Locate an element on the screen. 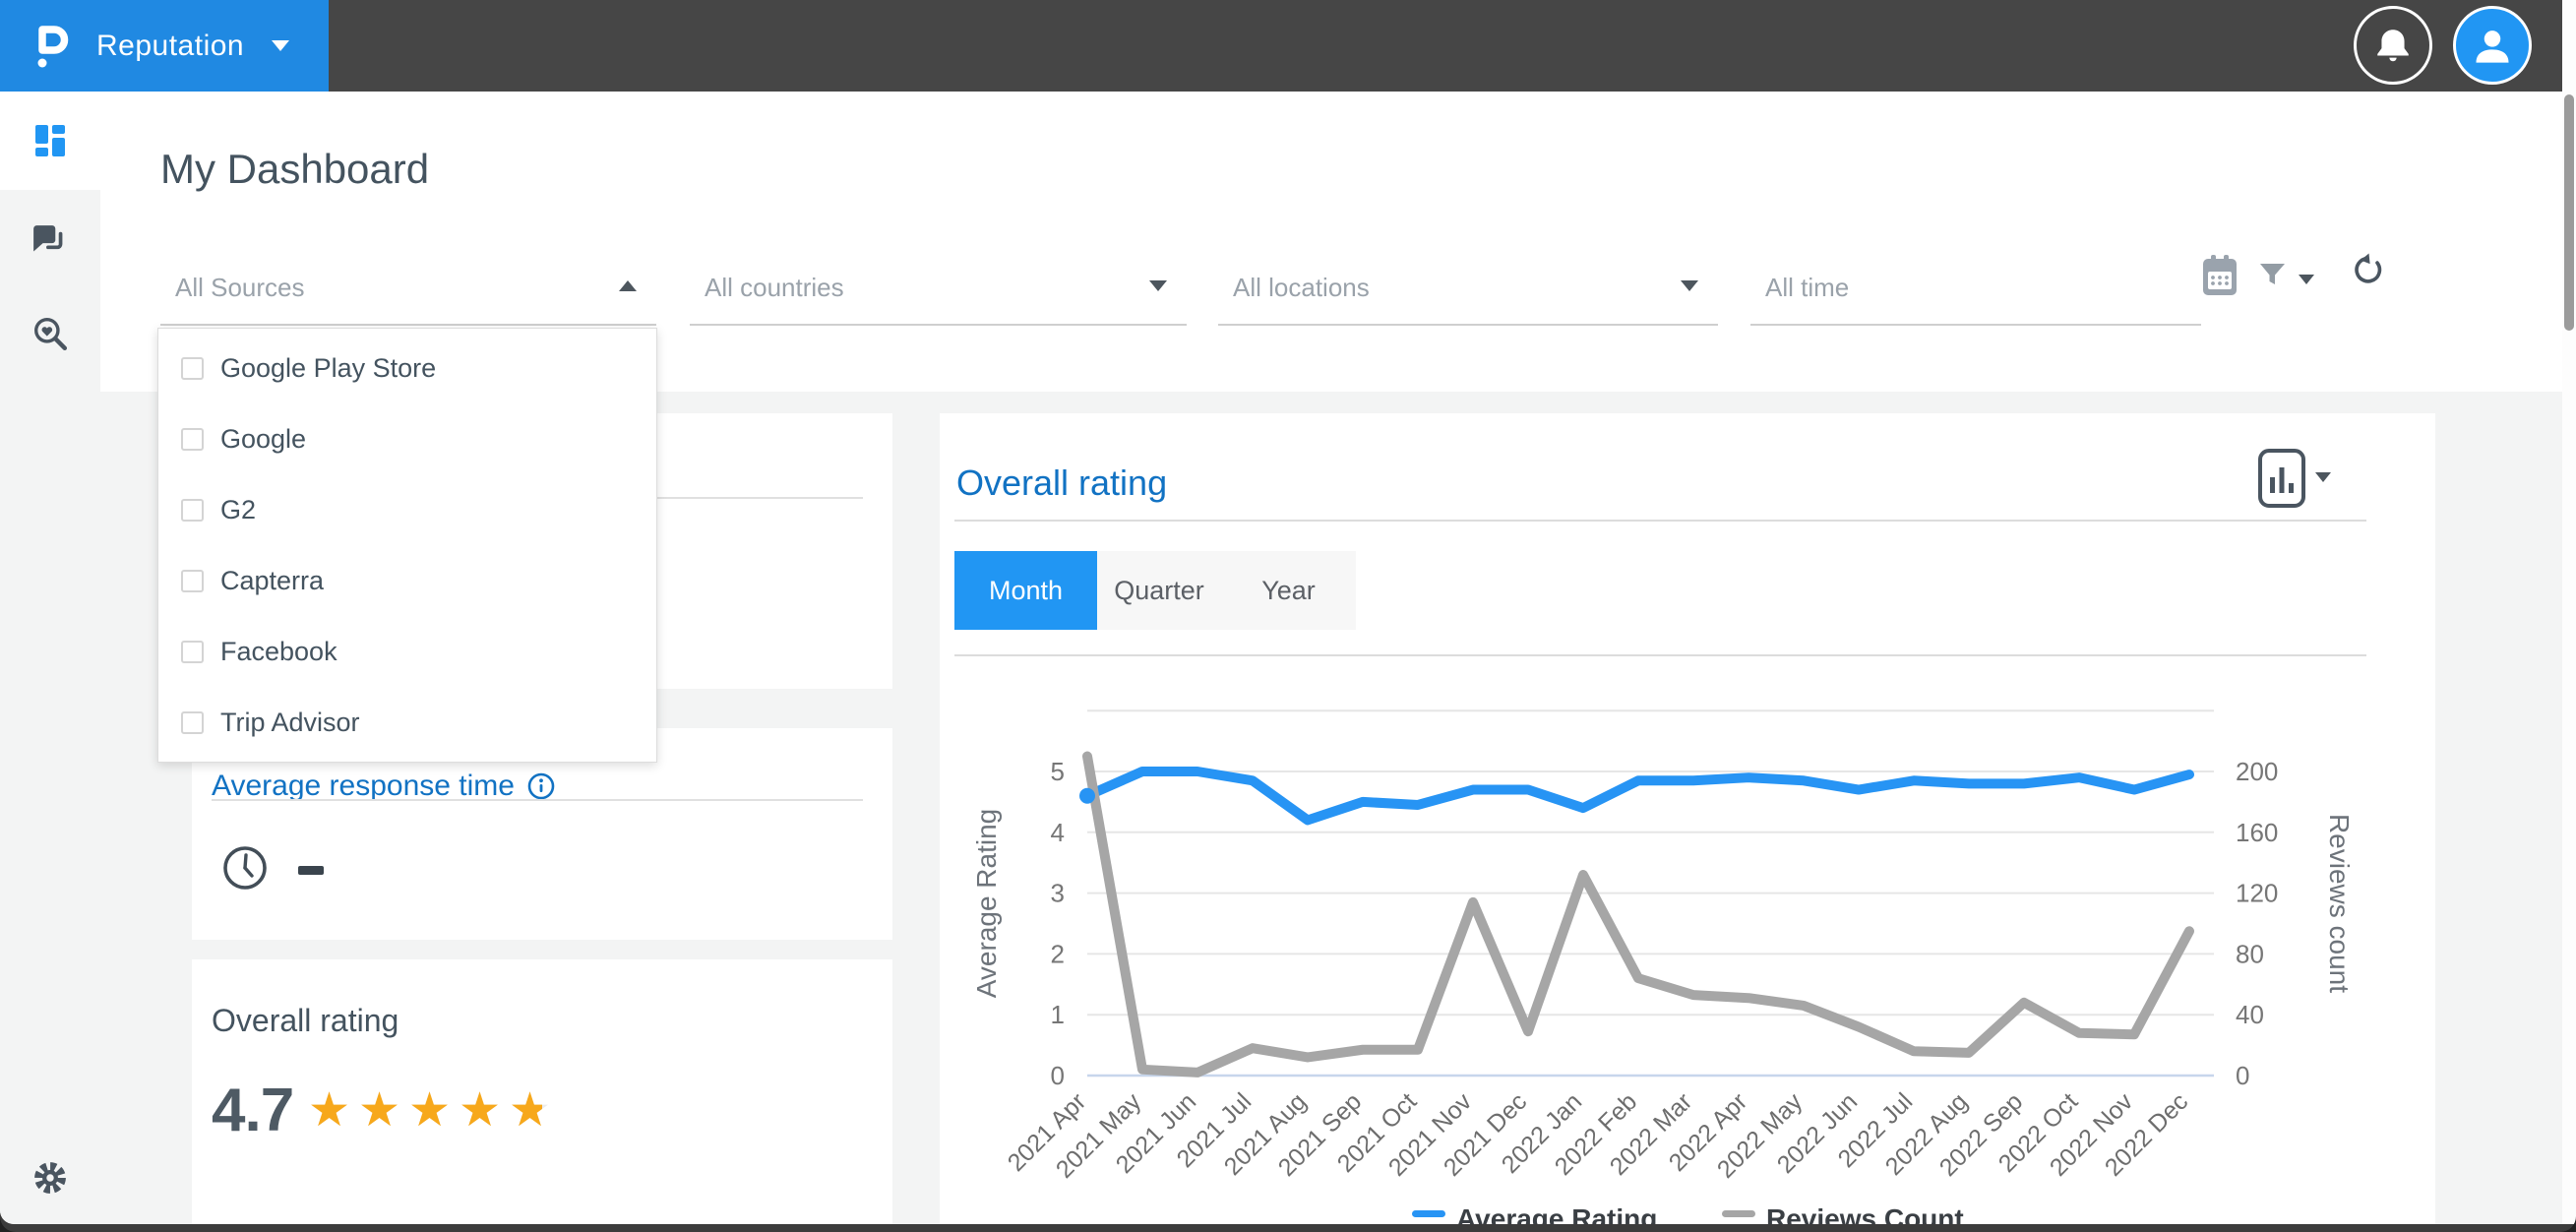 The height and width of the screenshot is (1232, 2576). sidebar-item-dashboard is located at coordinates (50, 141).